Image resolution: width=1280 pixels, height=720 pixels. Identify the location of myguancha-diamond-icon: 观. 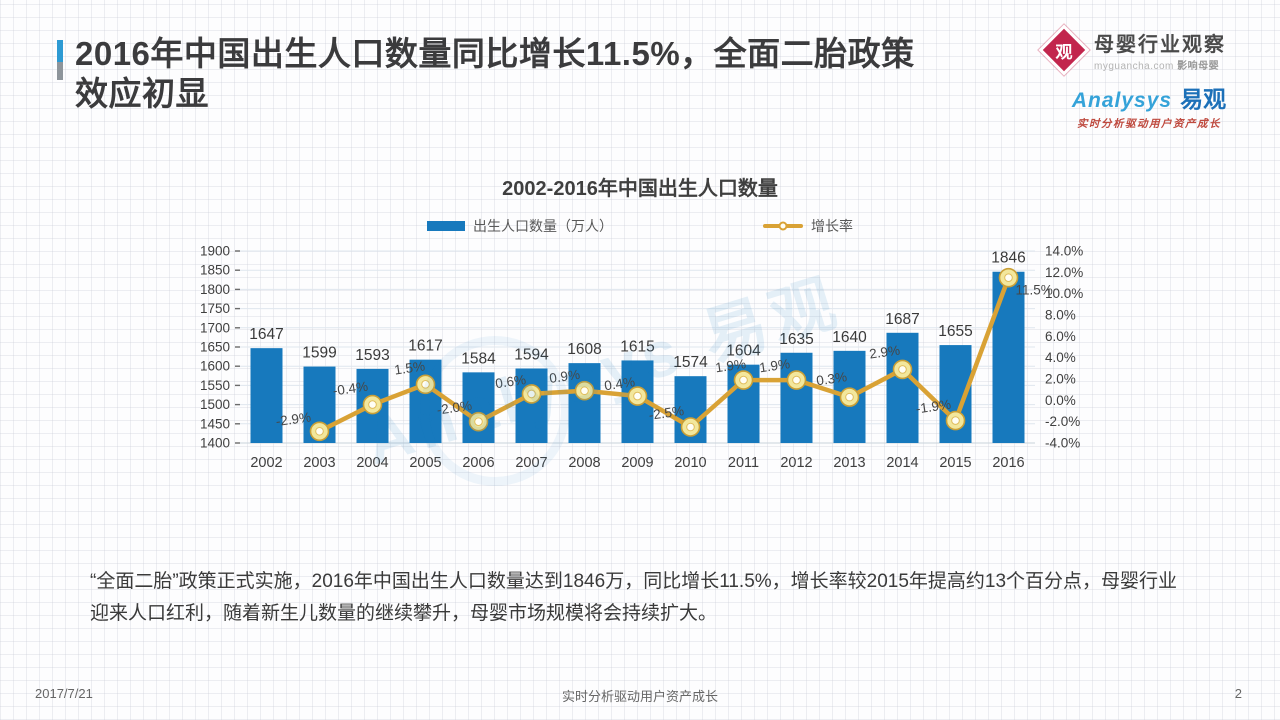
(1064, 50).